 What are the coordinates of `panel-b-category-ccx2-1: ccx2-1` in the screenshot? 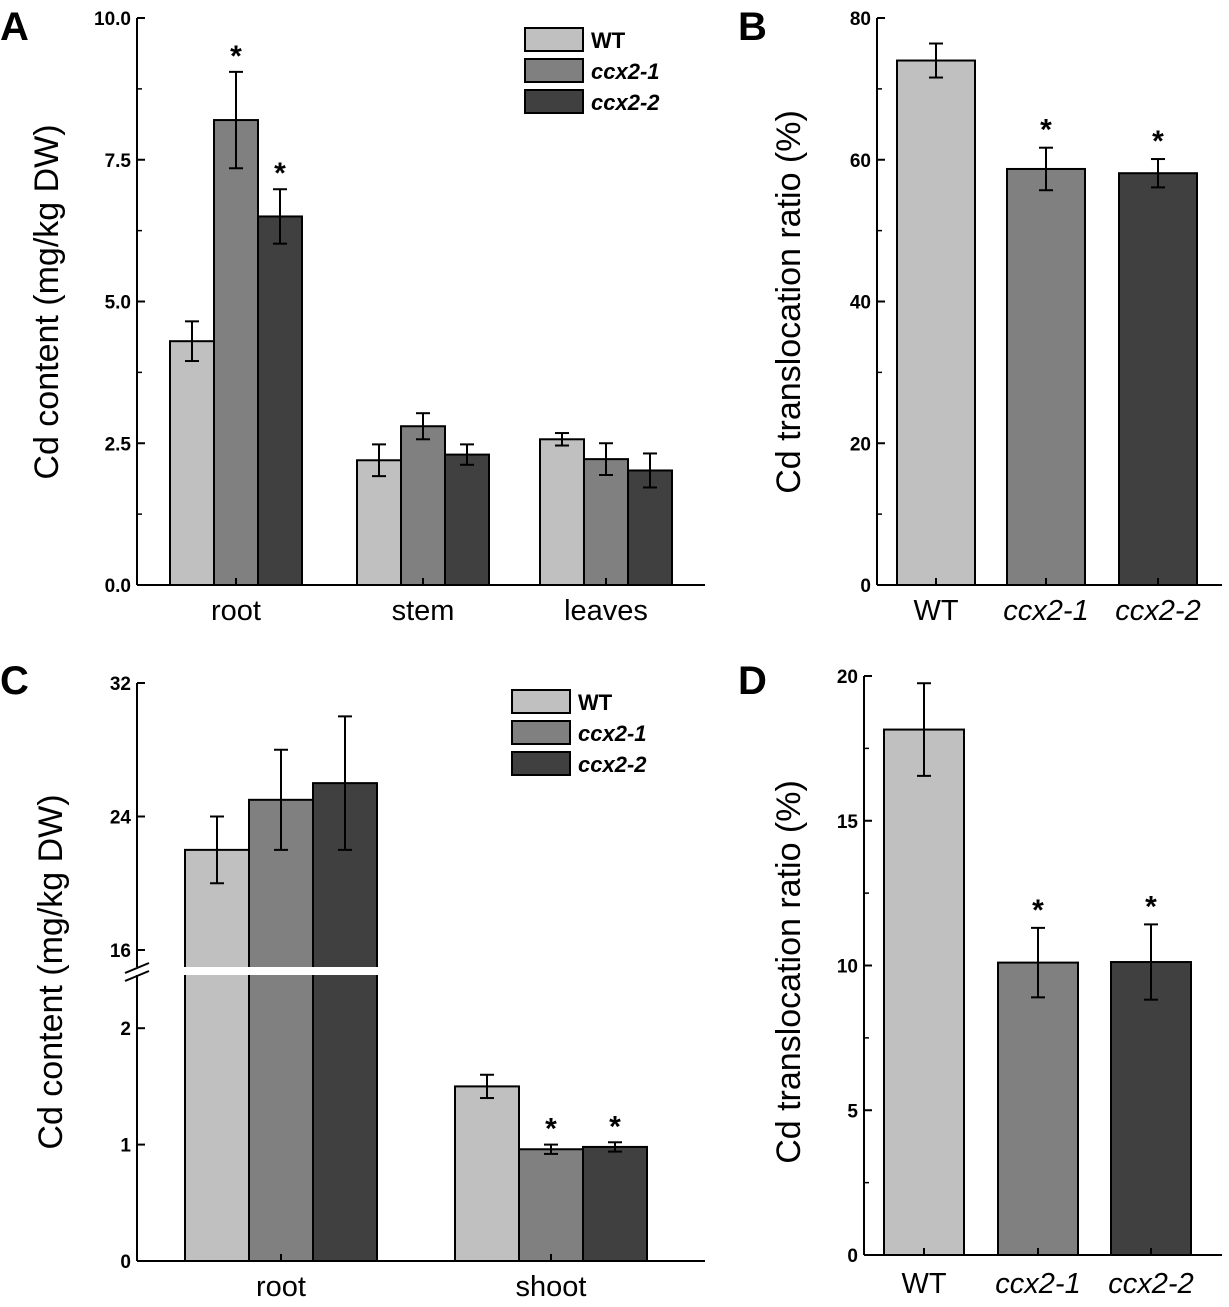 It's located at (1045, 611).